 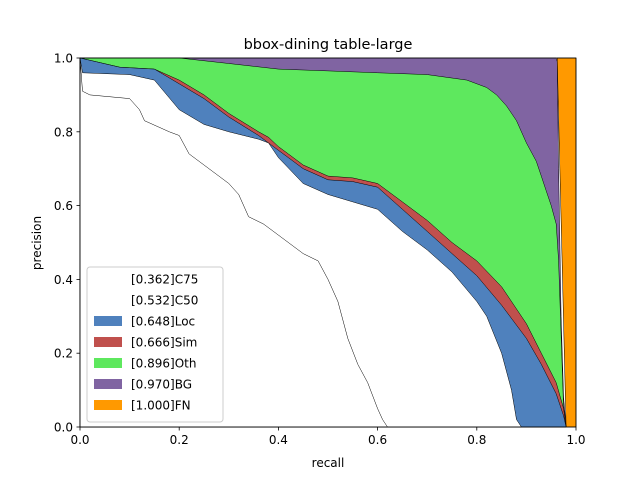 What do you see at coordinates (63, 354) in the screenshot?
I see `y-tick-label: 0.2` at bounding box center [63, 354].